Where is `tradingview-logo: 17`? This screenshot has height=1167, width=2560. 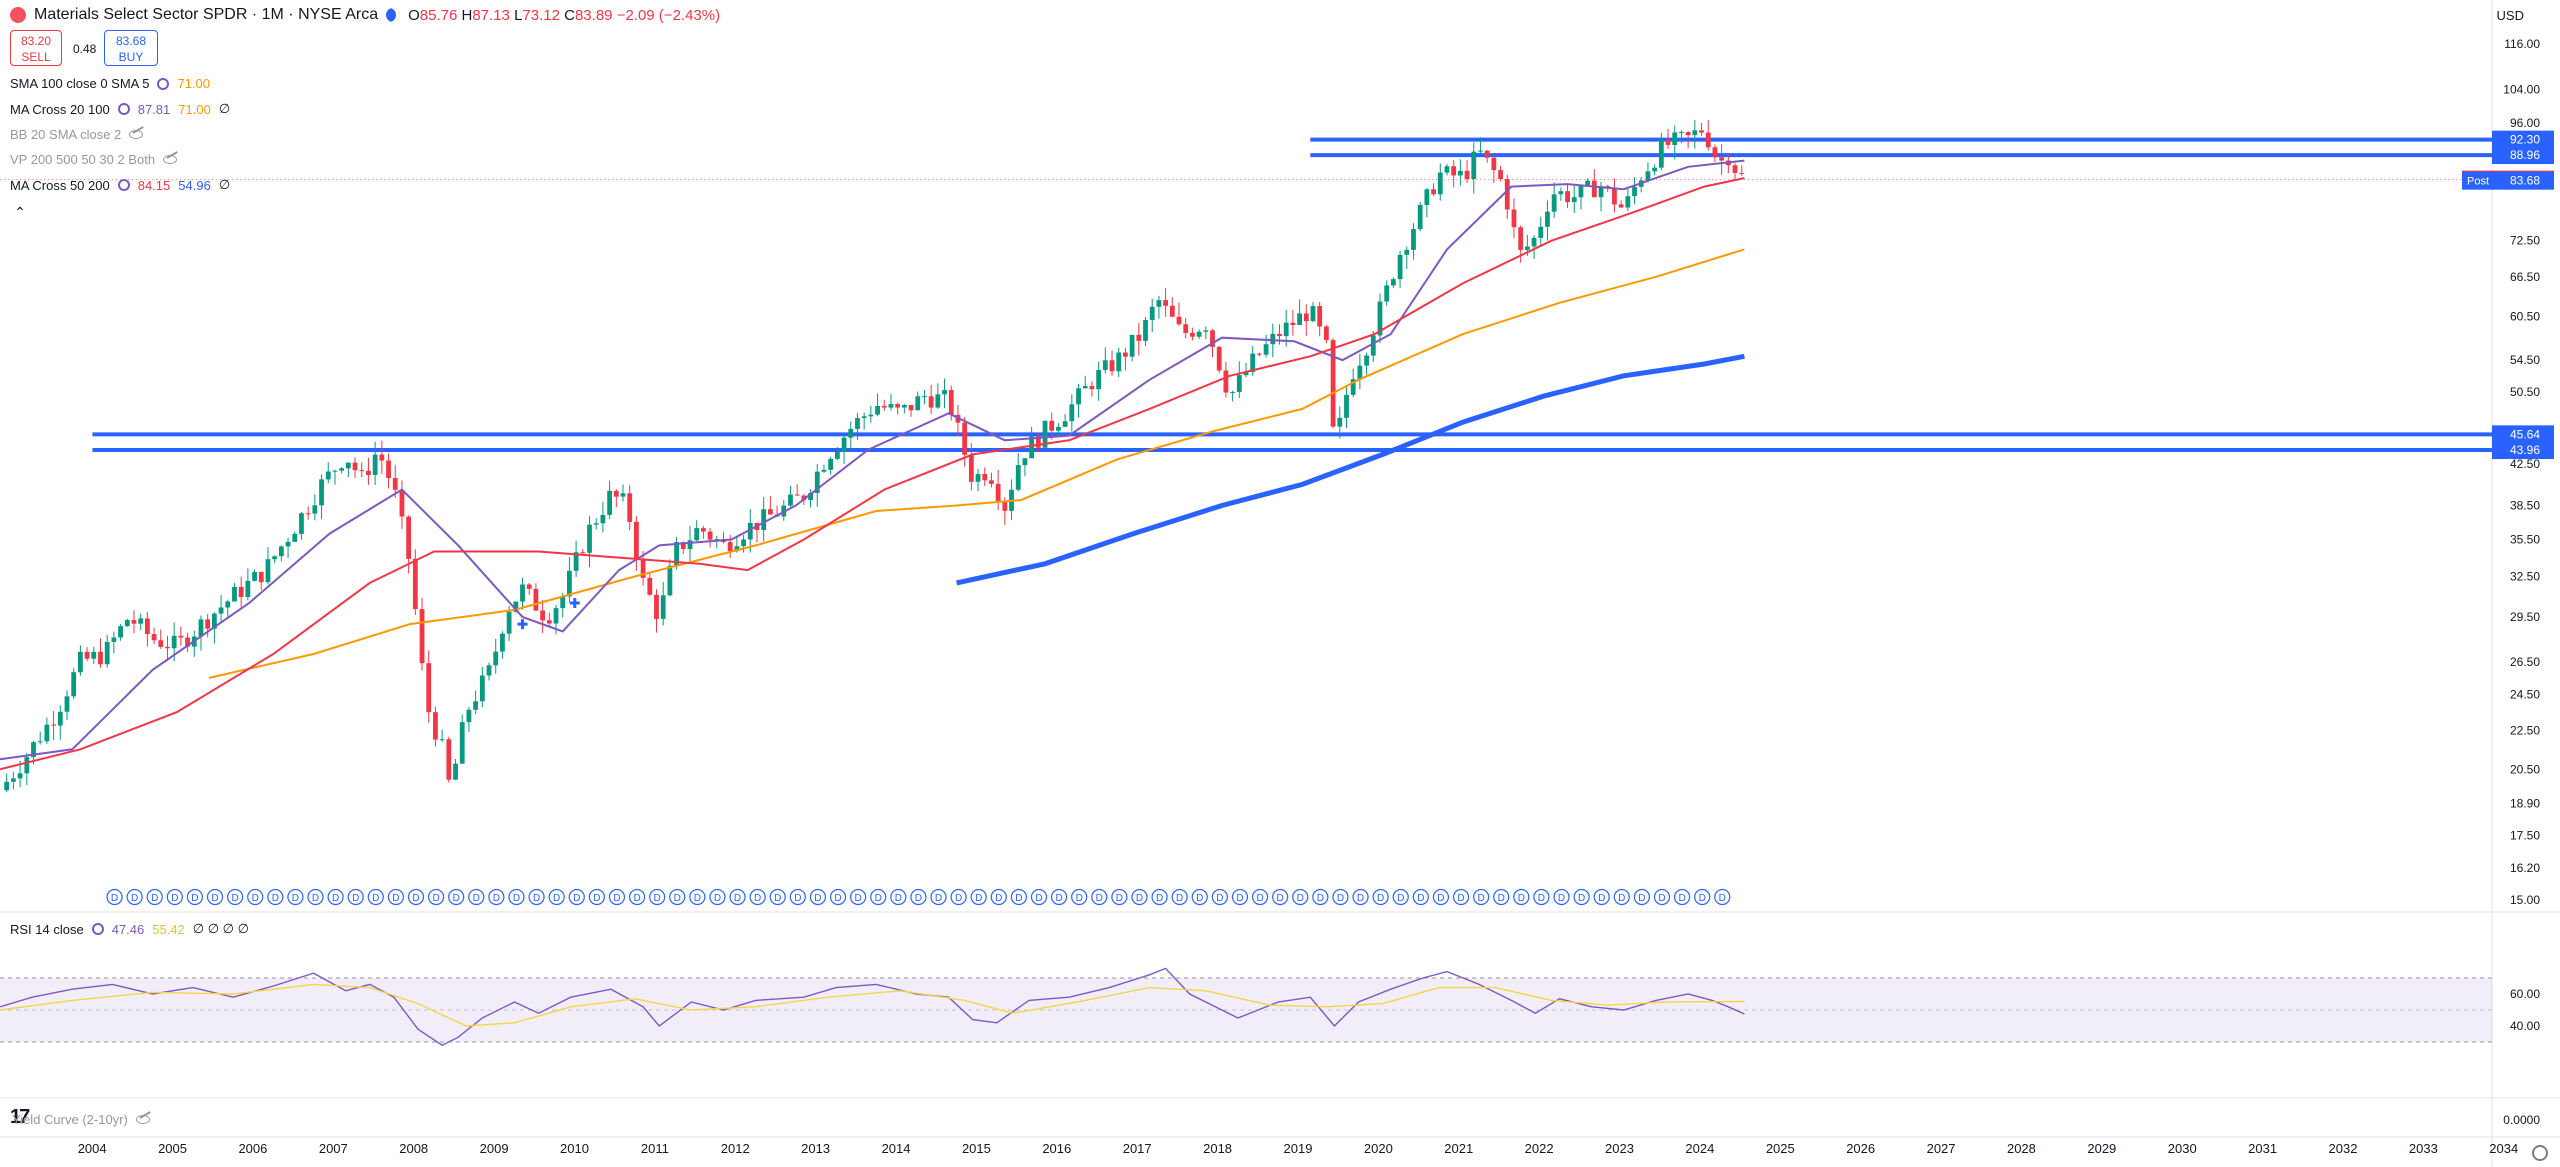 tradingview-logo: 17 is located at coordinates (20, 1117).